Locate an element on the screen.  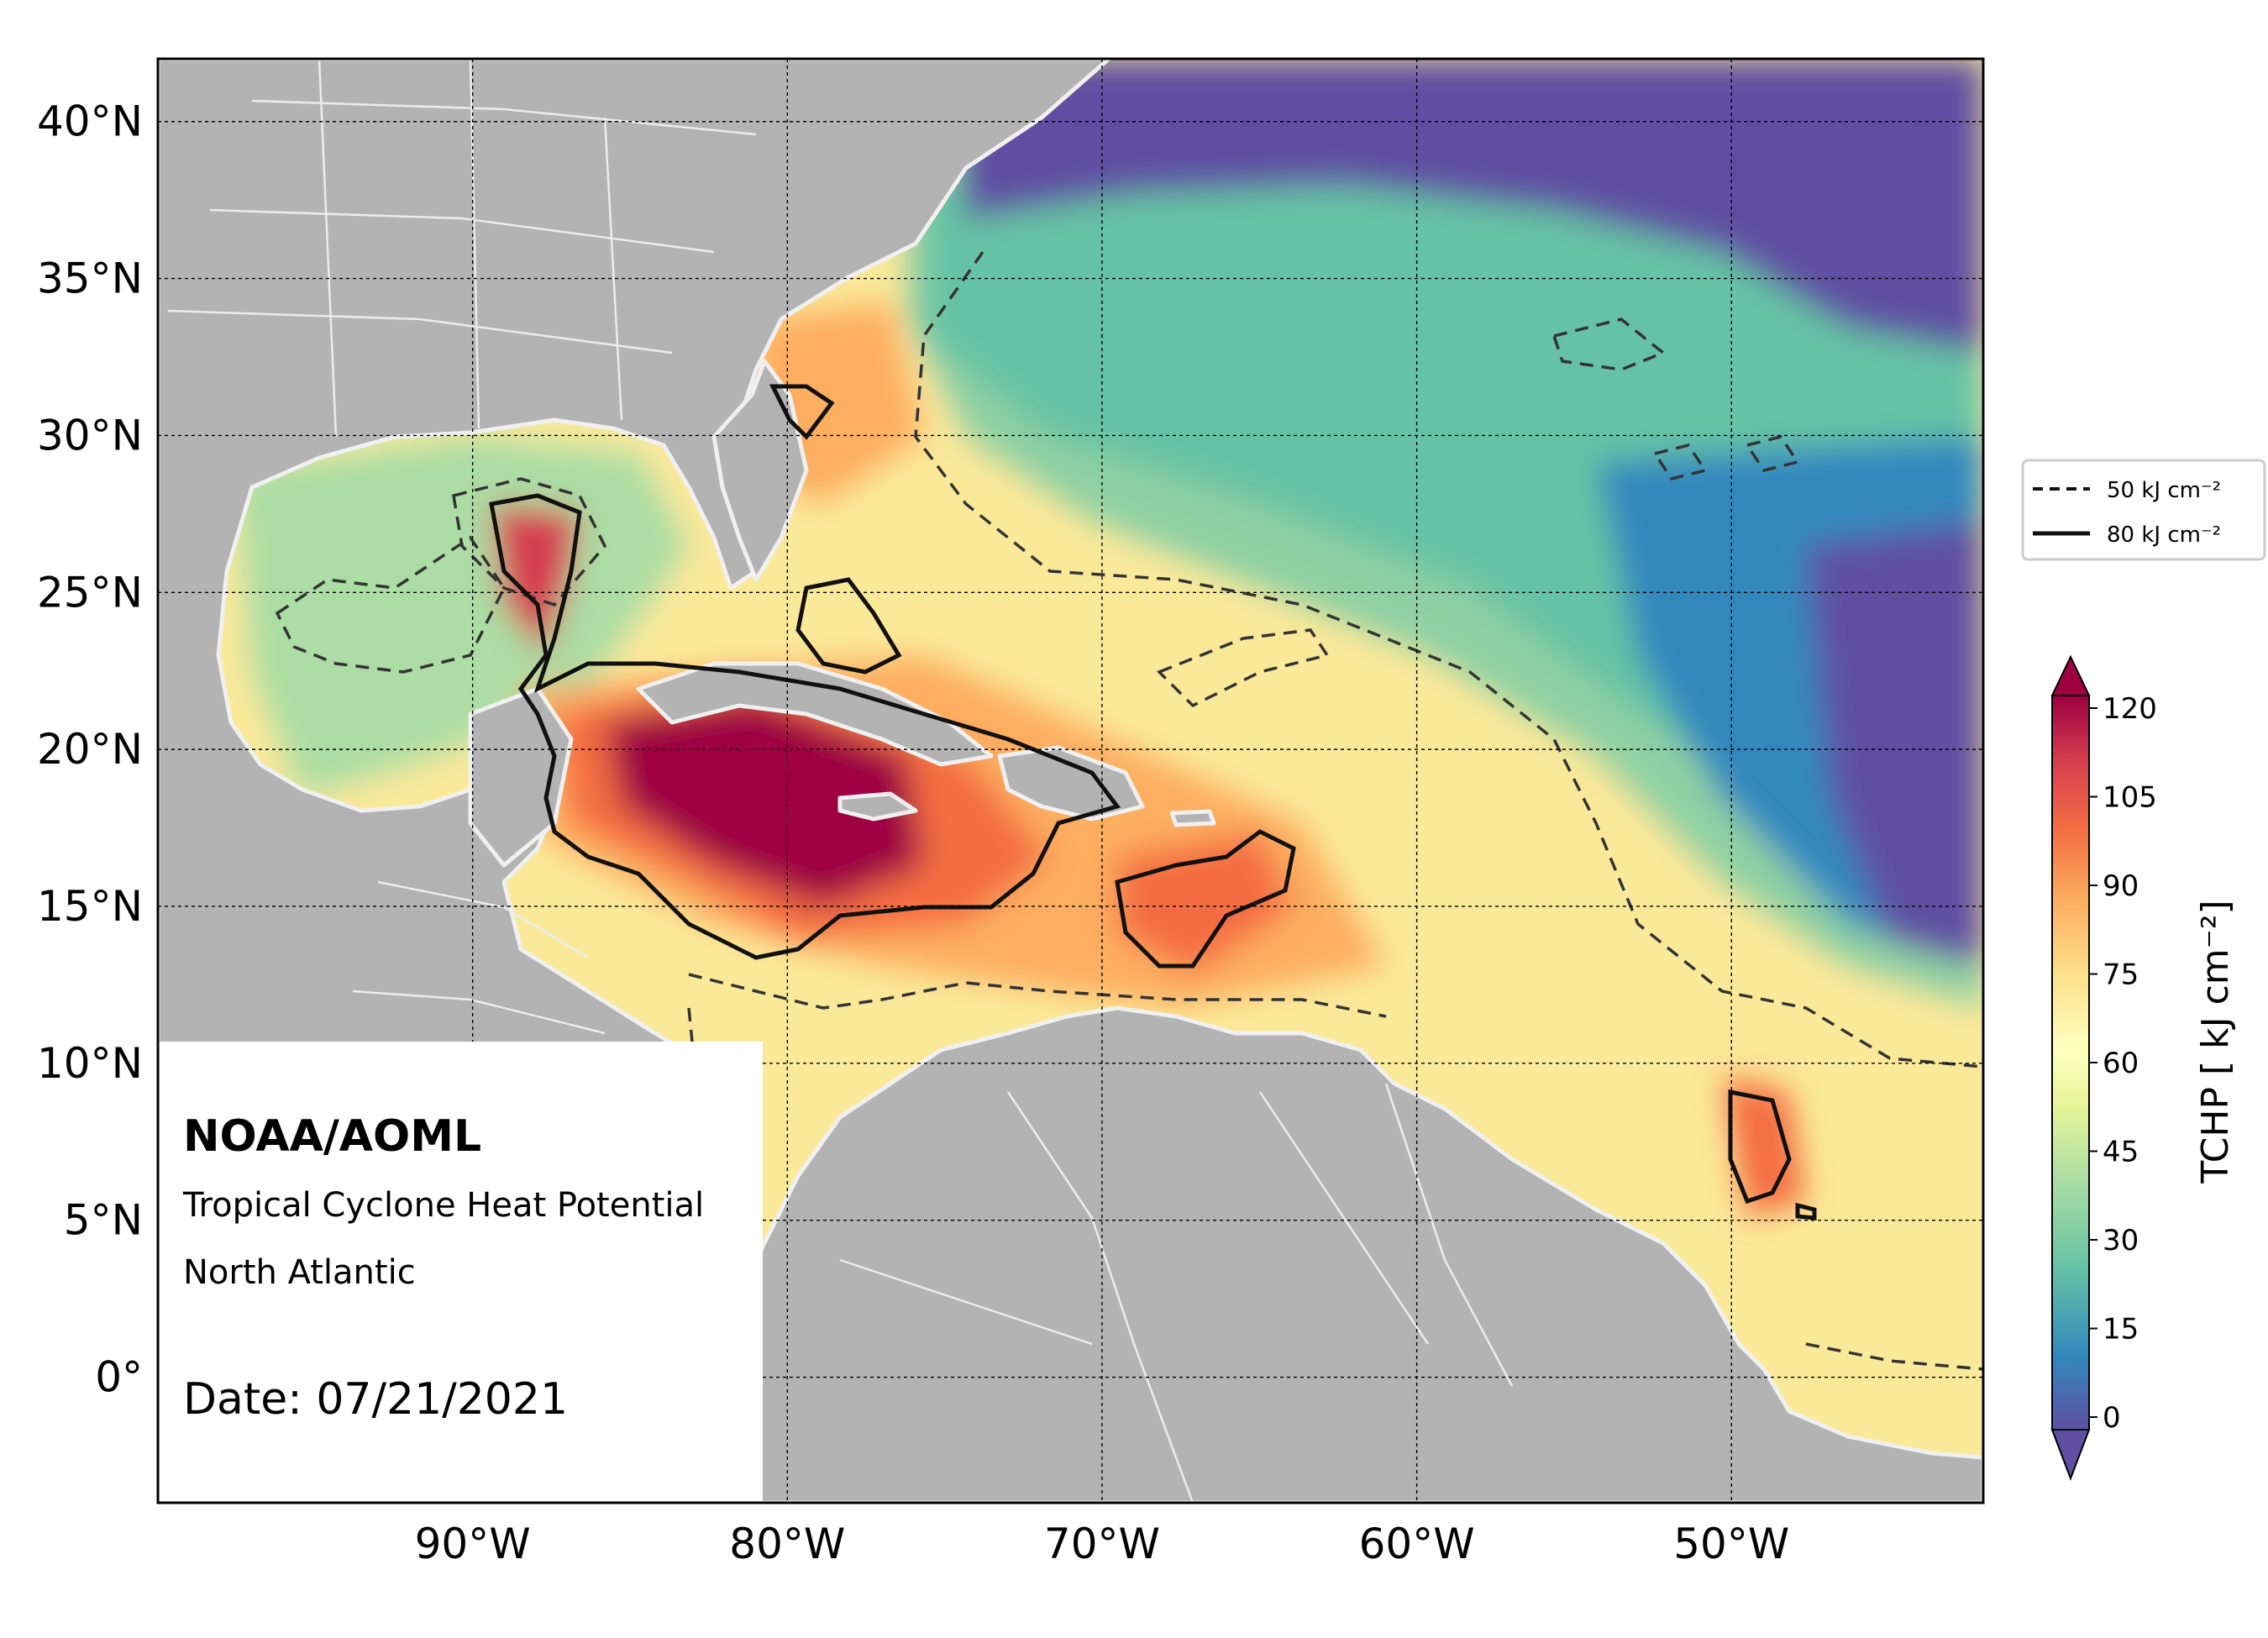
lat-label: 25°N is located at coordinates (90, 592).